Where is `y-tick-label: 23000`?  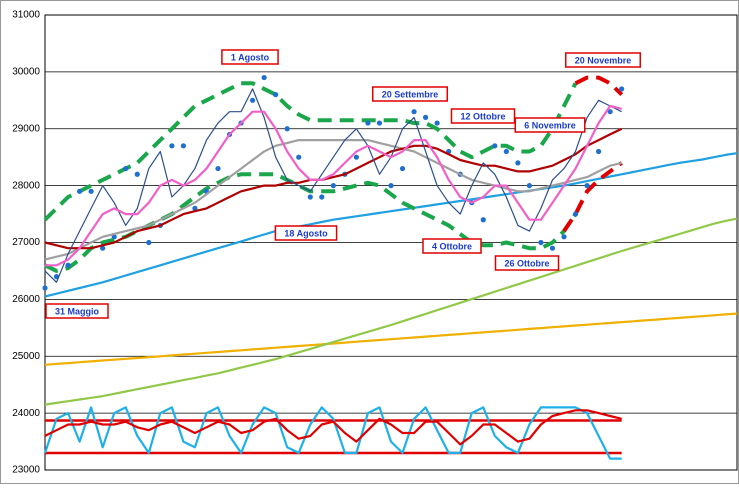 y-tick-label: 23000 is located at coordinates (26, 470).